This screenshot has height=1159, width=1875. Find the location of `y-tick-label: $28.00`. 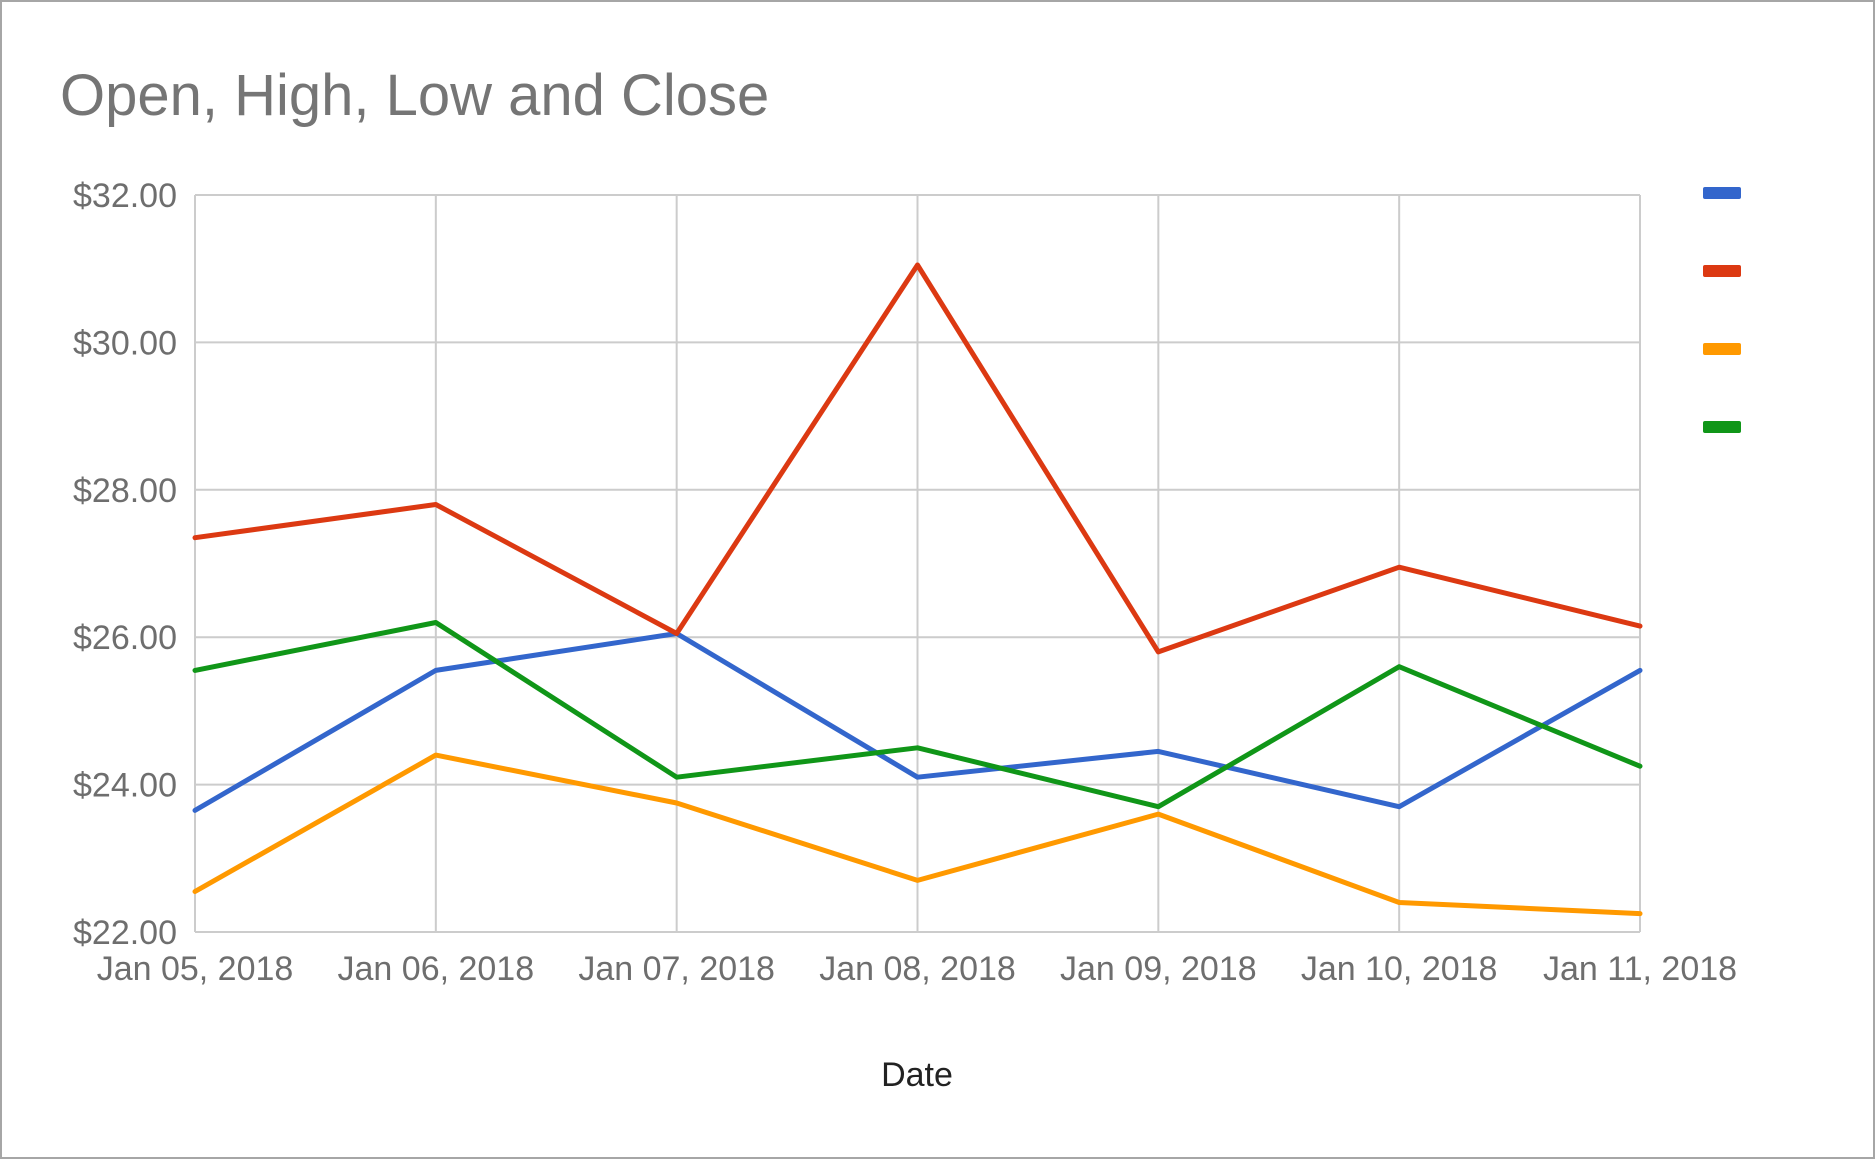

y-tick-label: $28.00 is located at coordinates (125, 491).